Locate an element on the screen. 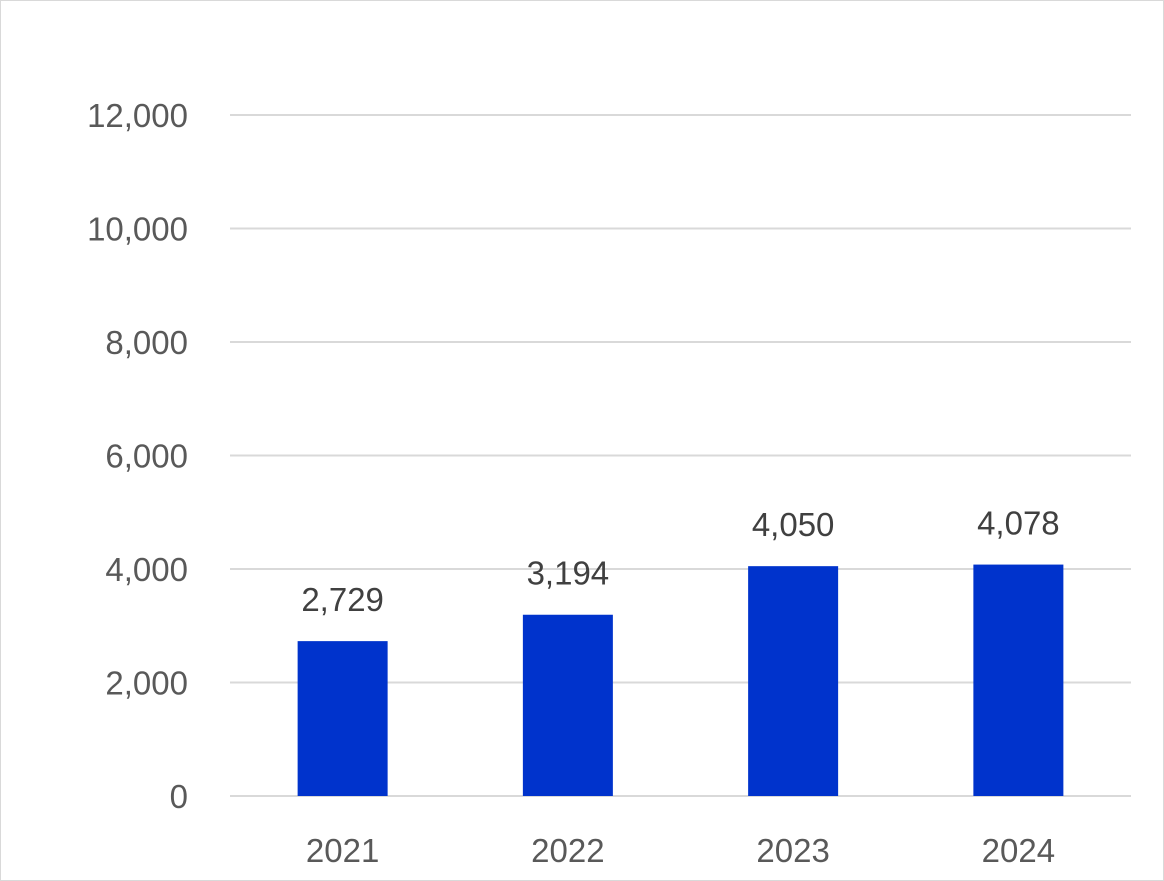 Image resolution: width=1164 pixels, height=881 pixels. y-axis-tick-labels: 0 2,000 4,000 6,000 8,000 10,000 12,000 is located at coordinates (137, 456).